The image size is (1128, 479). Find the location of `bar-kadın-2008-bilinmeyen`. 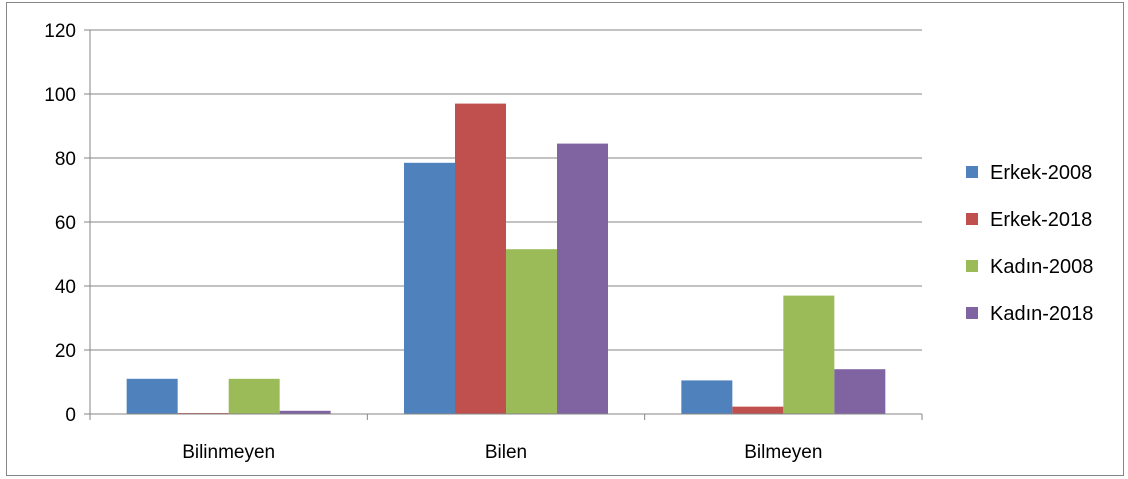

bar-kadın-2008-bilinmeyen is located at coordinates (254, 396).